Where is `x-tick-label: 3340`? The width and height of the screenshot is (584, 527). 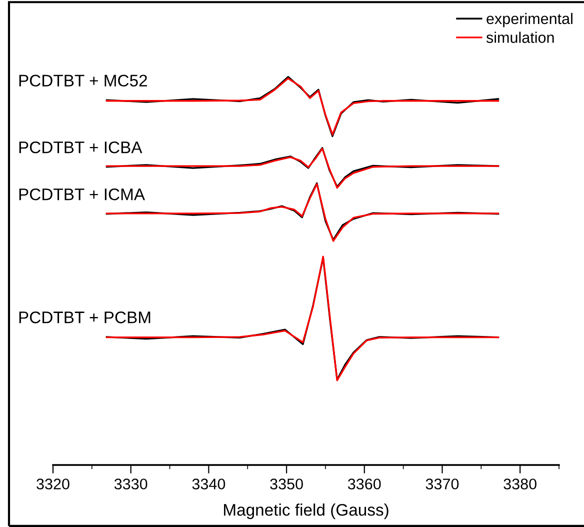 x-tick-label: 3340 is located at coordinates (209, 484).